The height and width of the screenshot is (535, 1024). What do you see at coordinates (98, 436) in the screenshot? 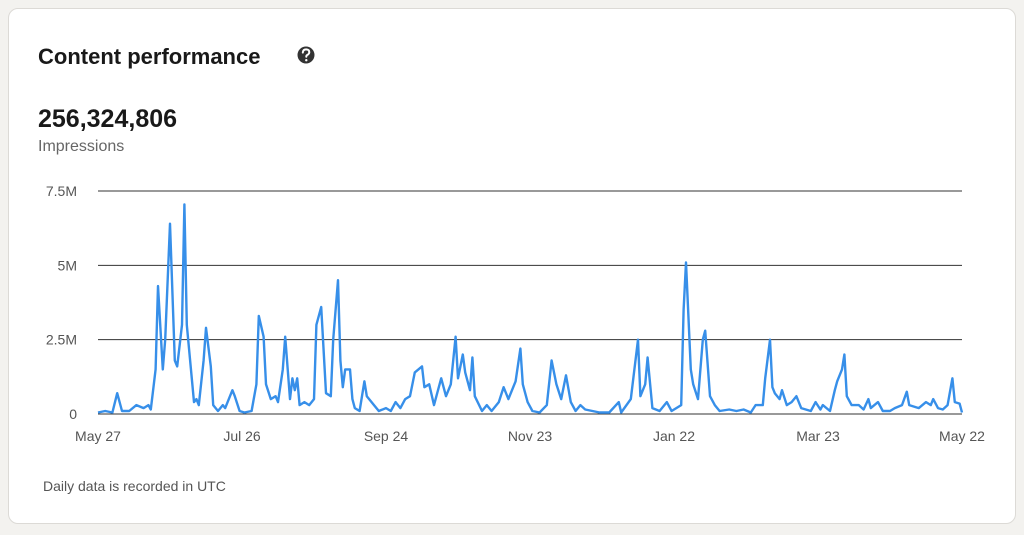
I see `x-tick-label: May 27` at bounding box center [98, 436].